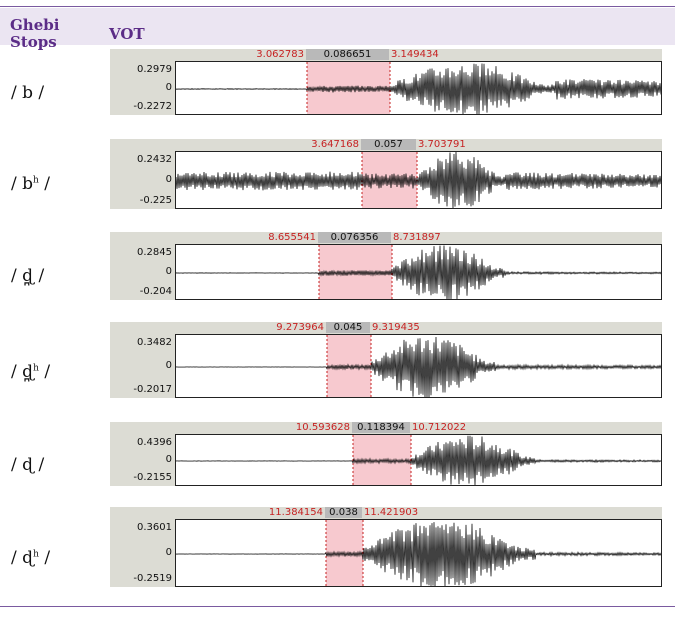 This screenshot has height=618, width=696. What do you see at coordinates (337, 6) in the screenshot?
I see `table-top-rule` at bounding box center [337, 6].